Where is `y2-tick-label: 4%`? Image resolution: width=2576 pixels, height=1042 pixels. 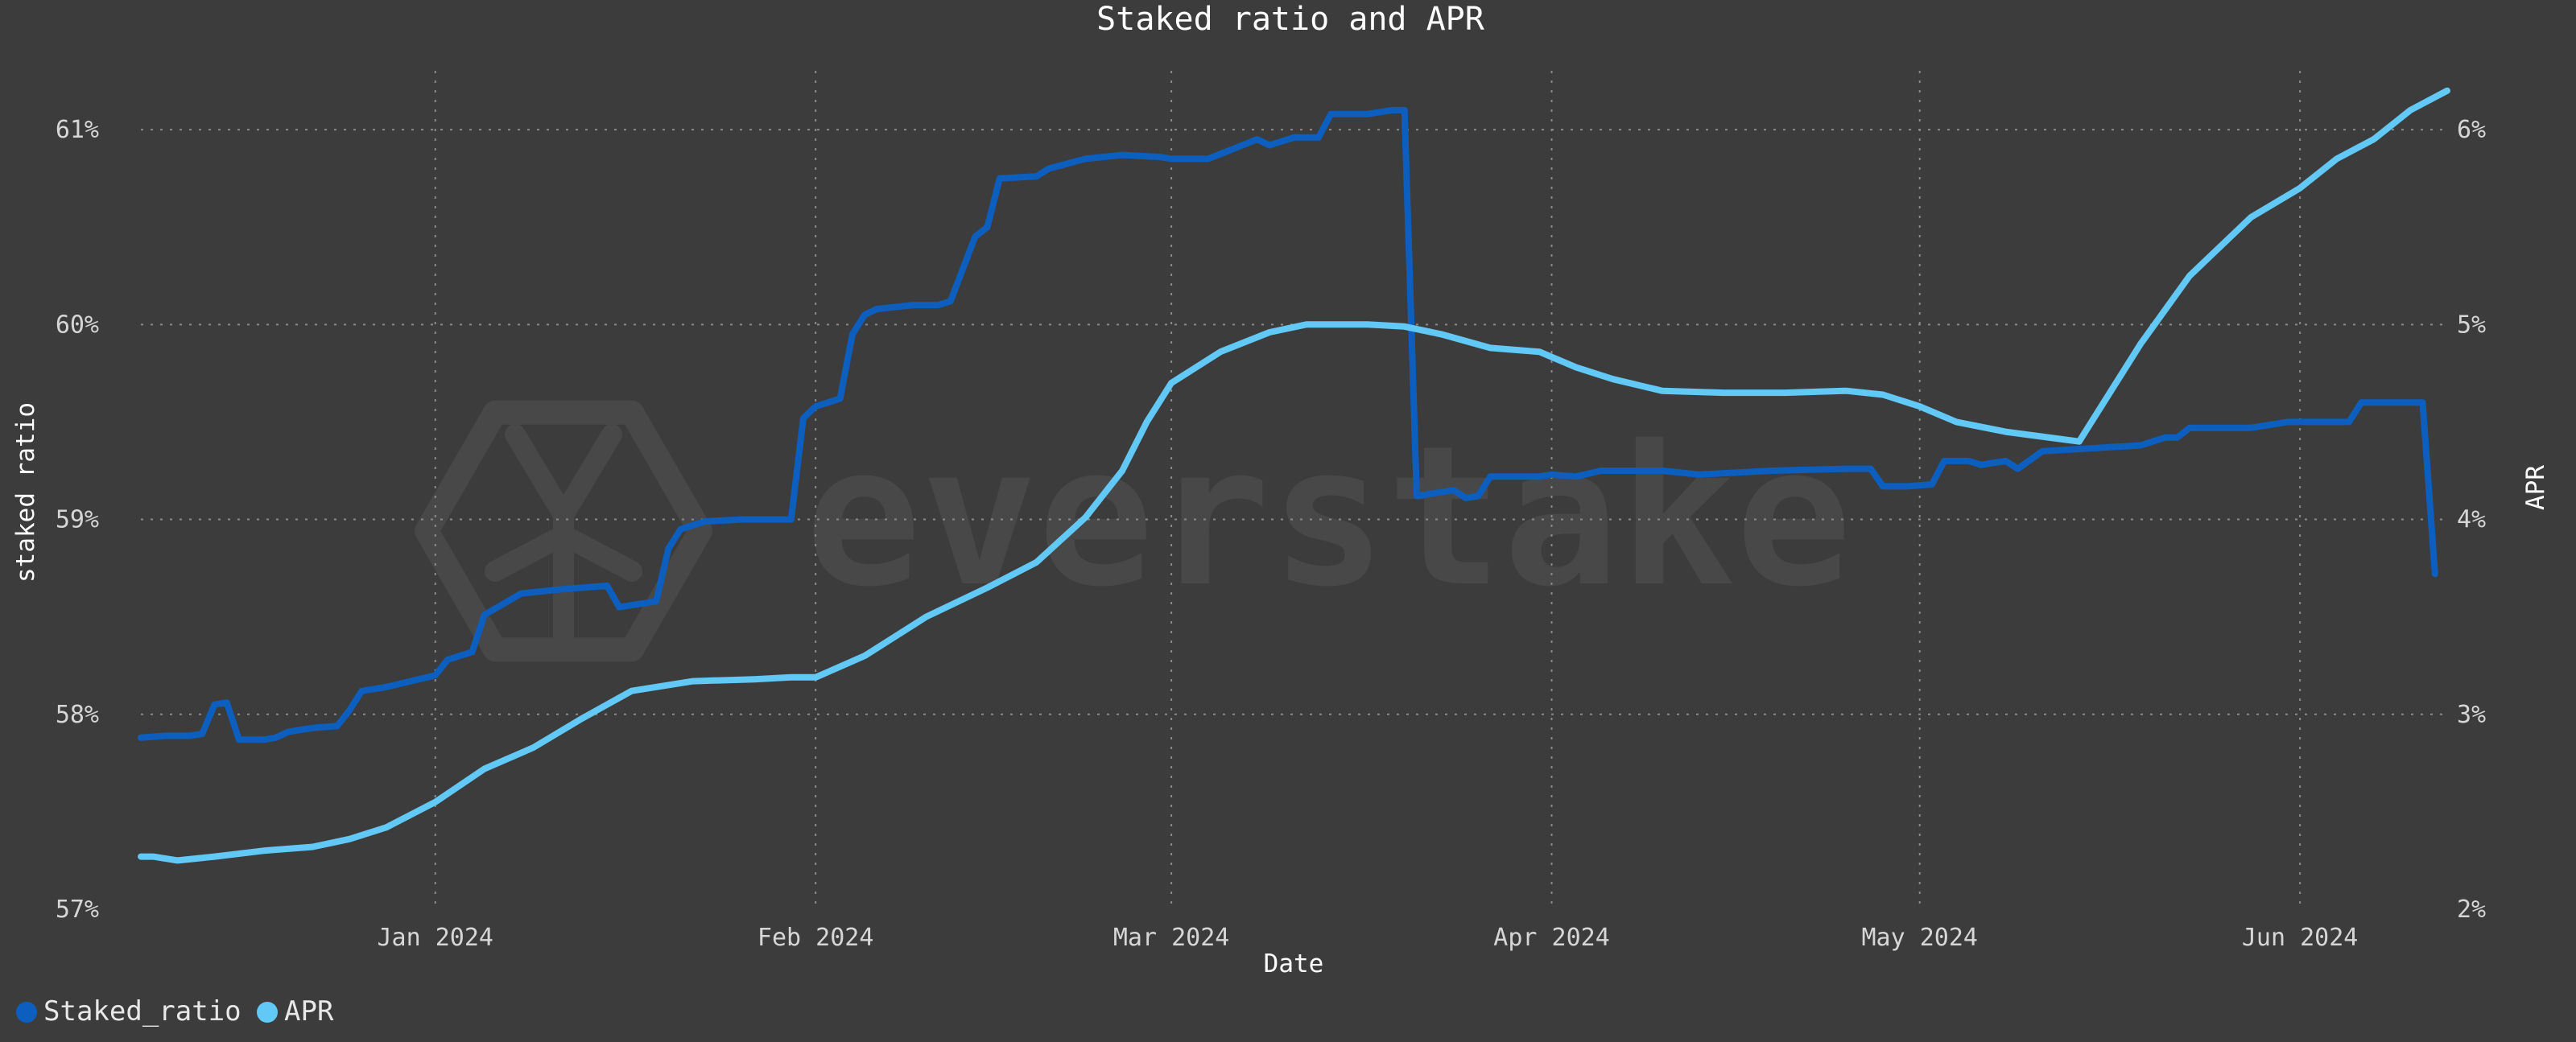
y2-tick-label: 4% is located at coordinates (2471, 520).